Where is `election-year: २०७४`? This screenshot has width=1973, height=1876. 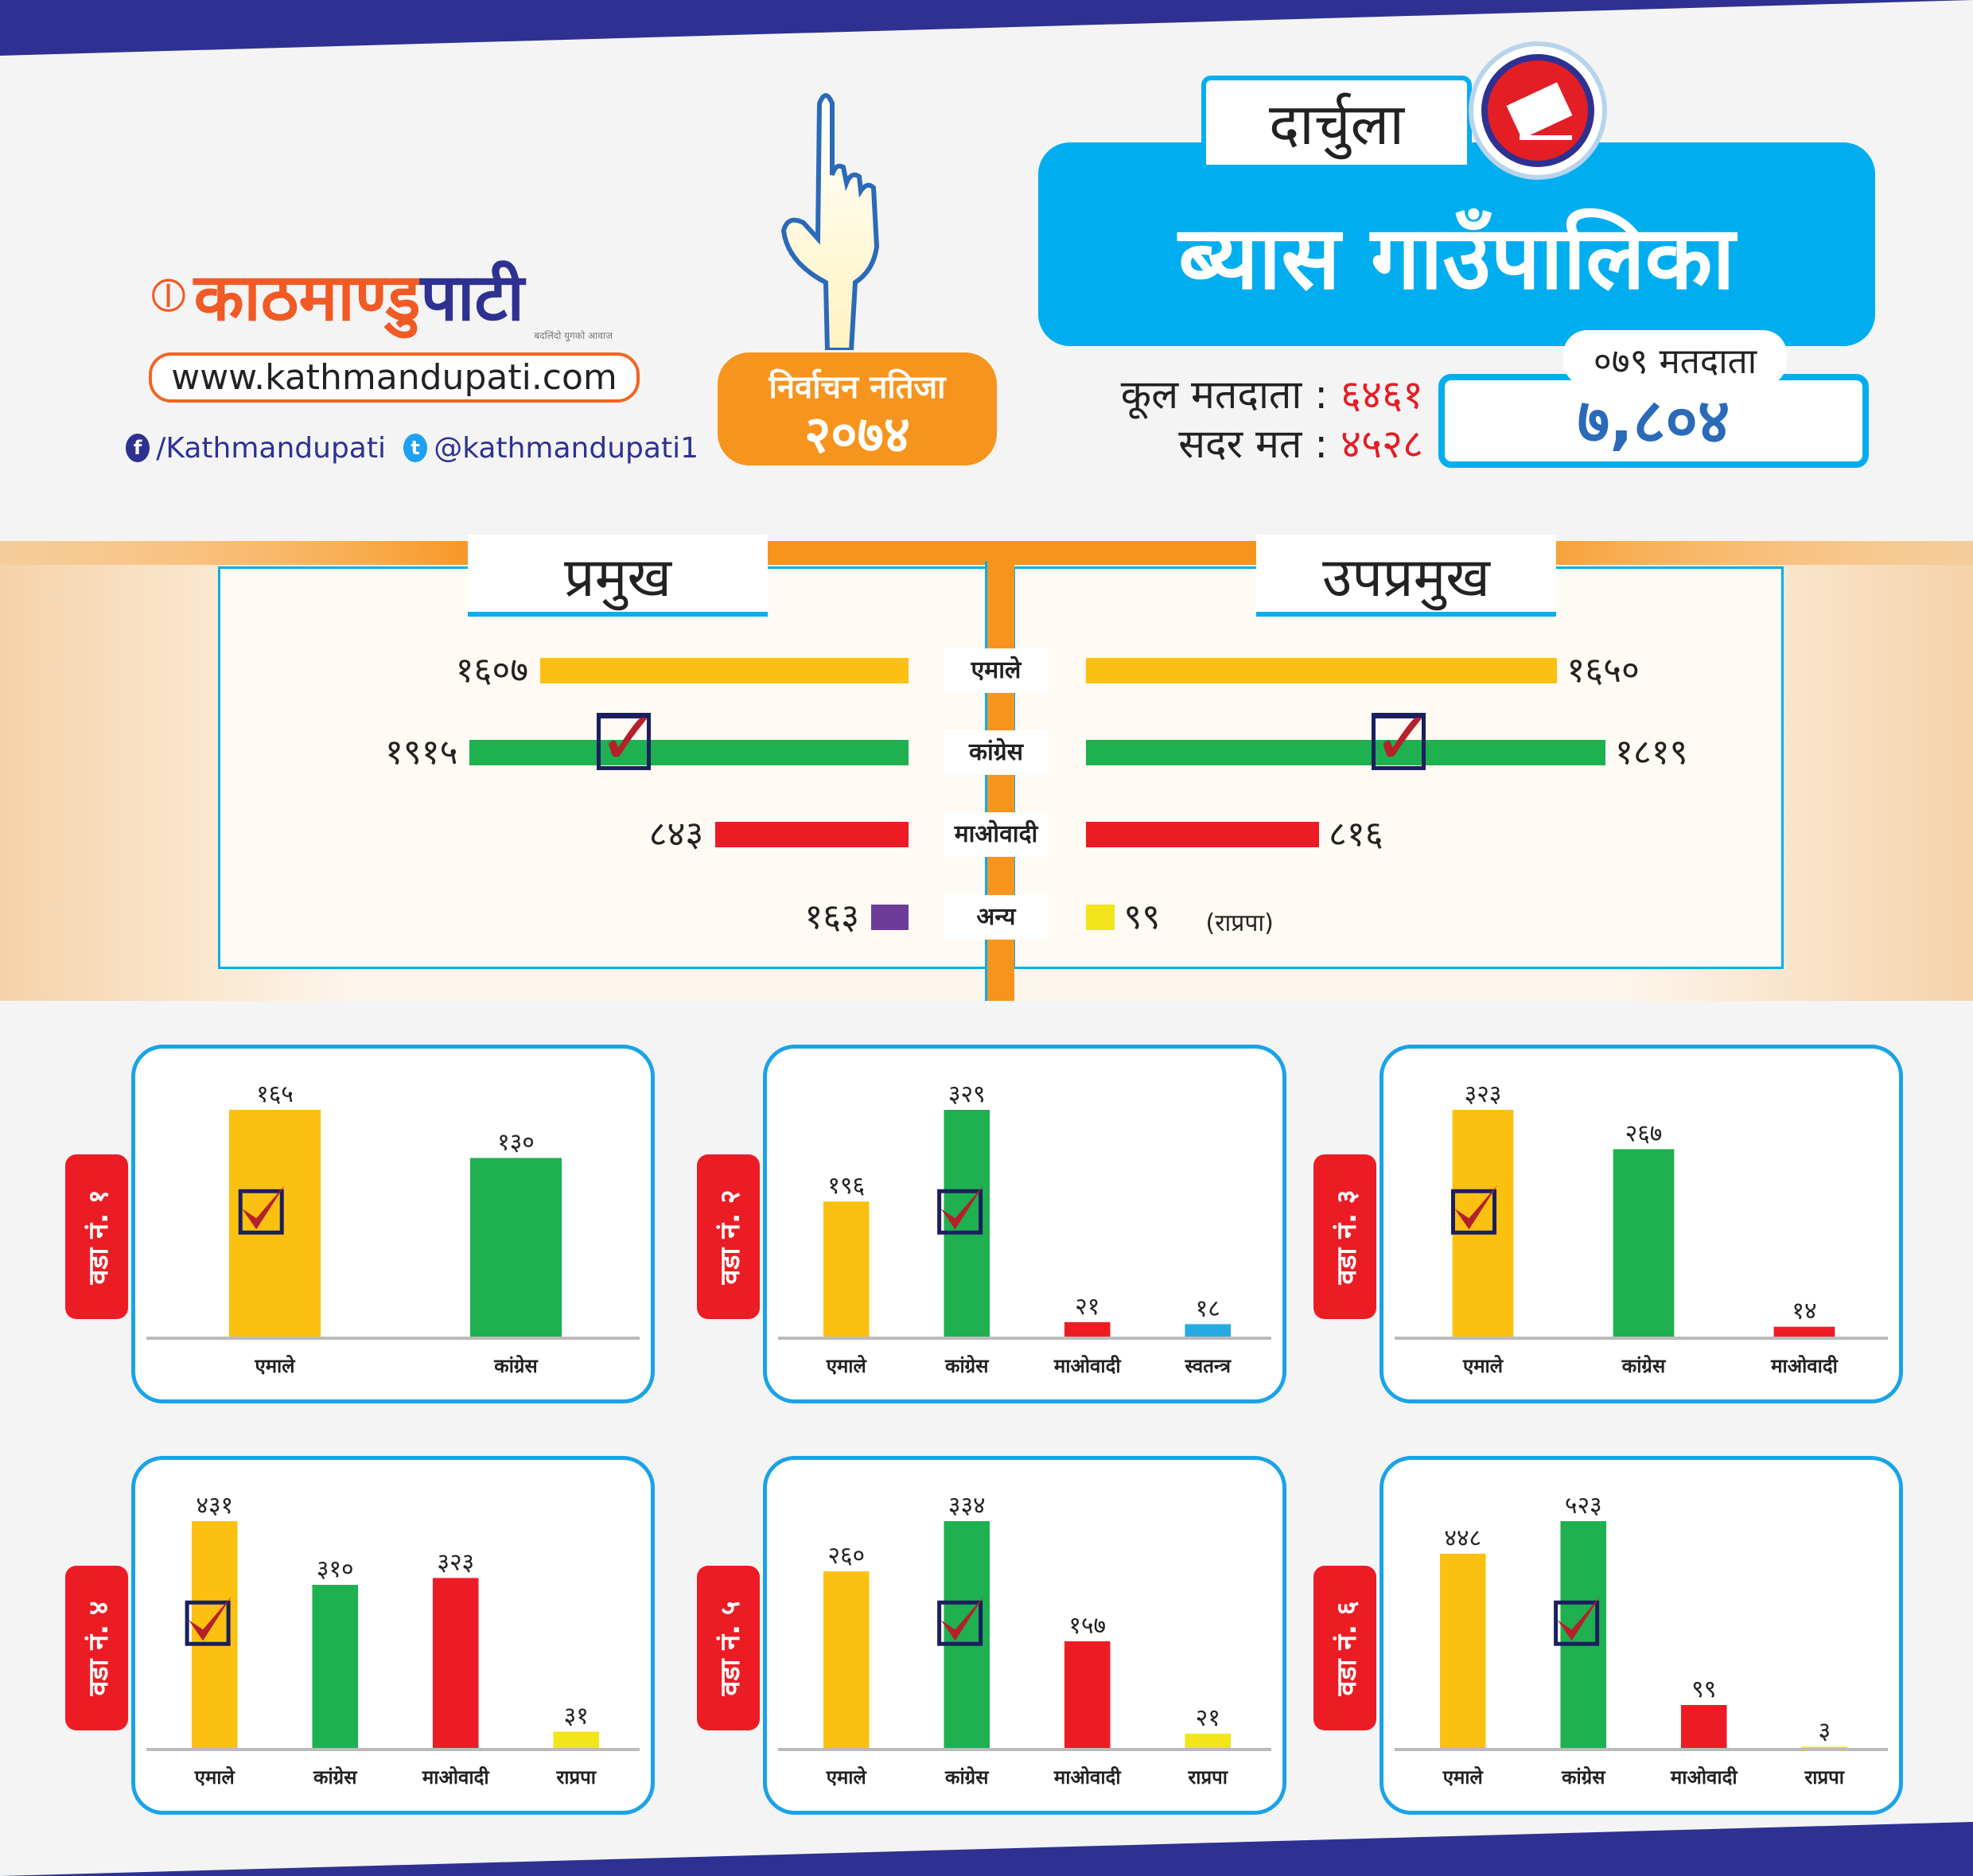 election-year: २०७४ is located at coordinates (857, 436).